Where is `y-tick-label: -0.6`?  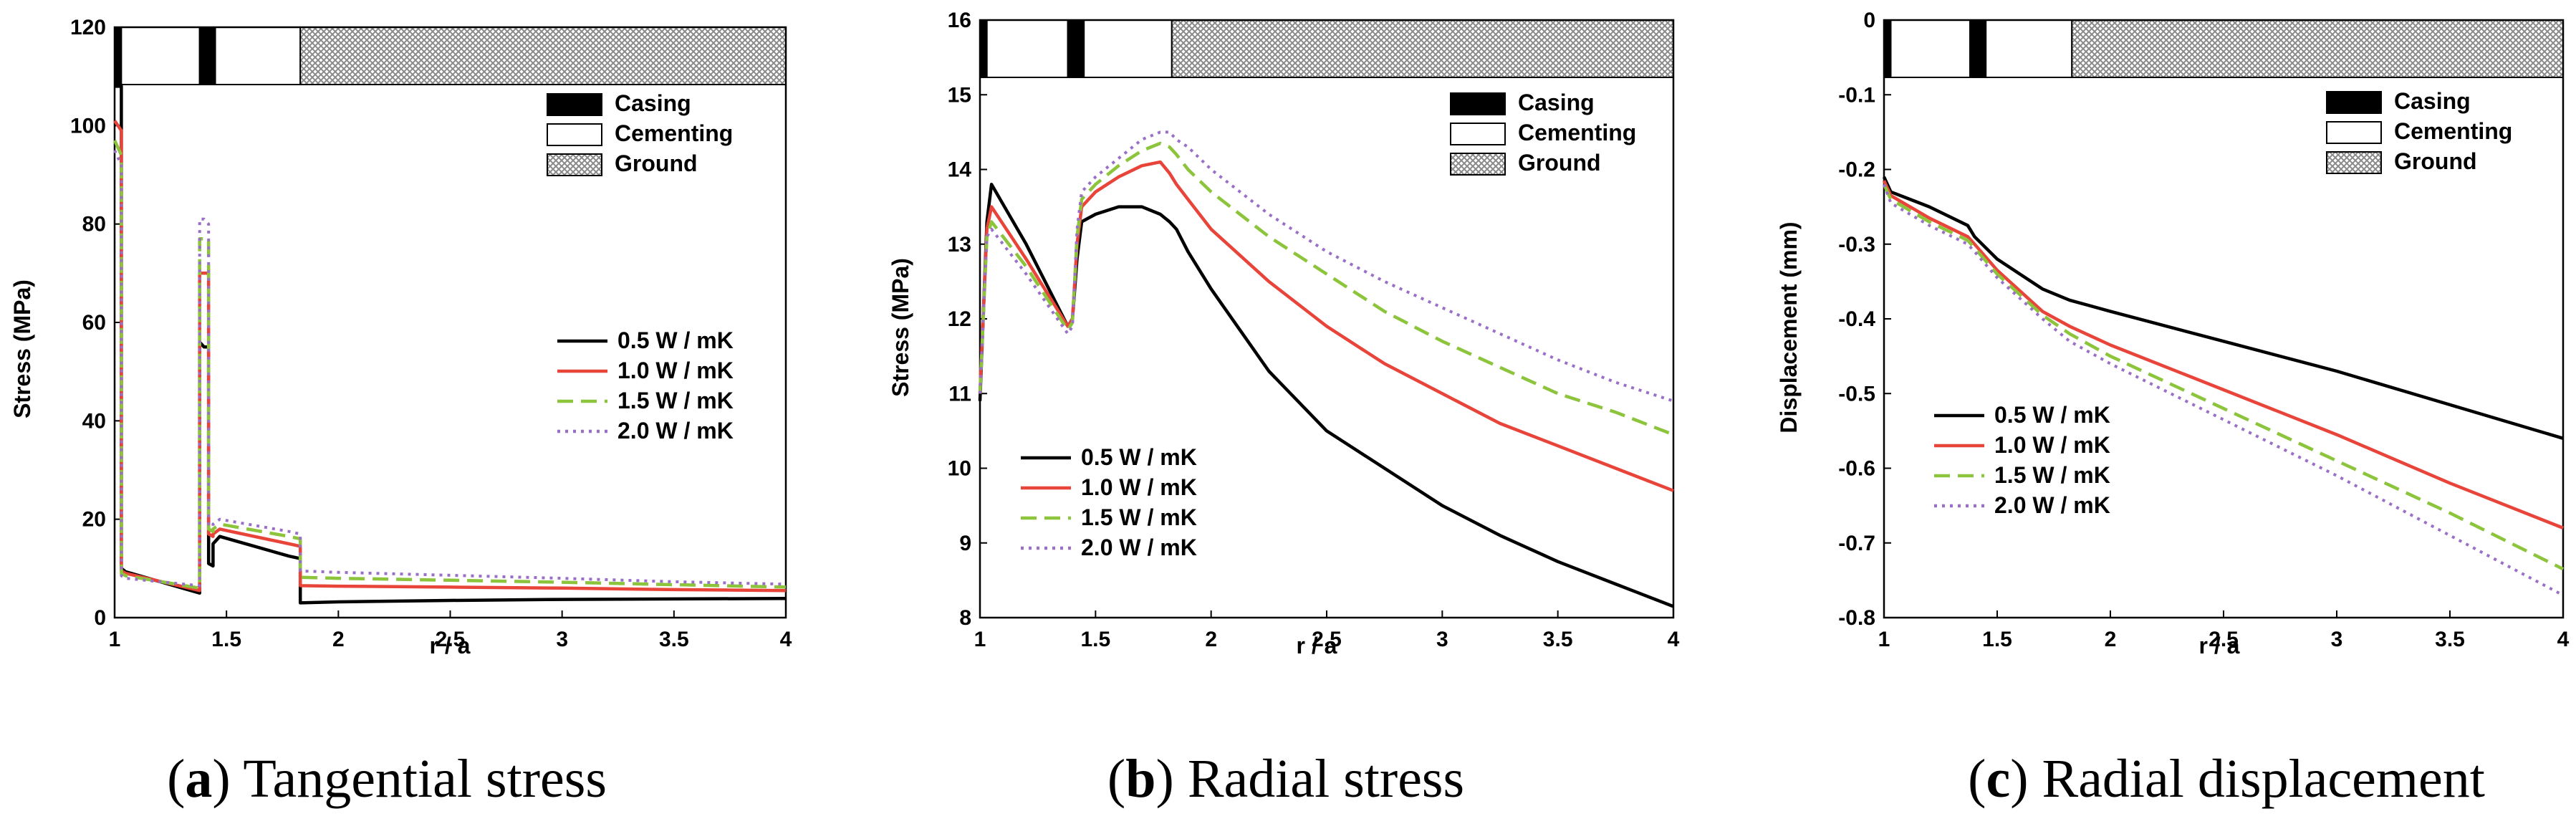
y-tick-label: -0.6 is located at coordinates (1856, 469).